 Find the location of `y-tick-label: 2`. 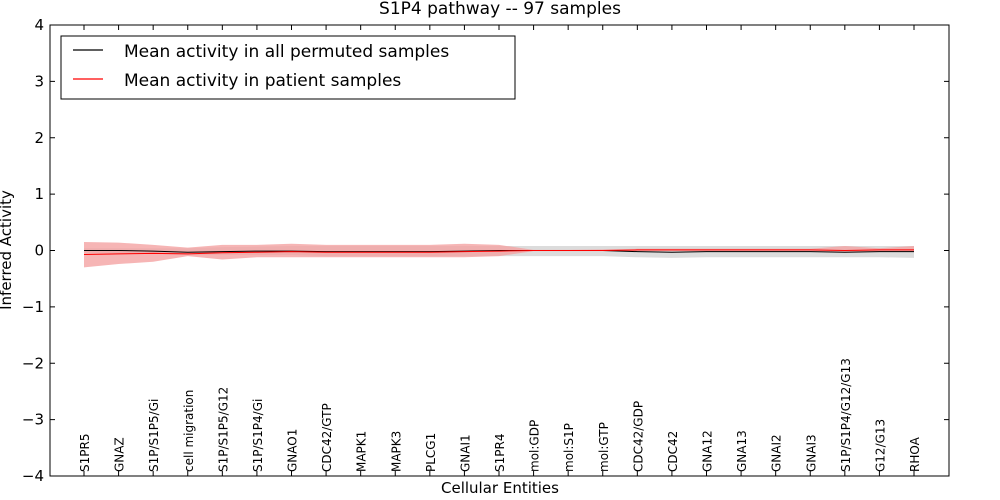

y-tick-label: 2 is located at coordinates (39, 138).